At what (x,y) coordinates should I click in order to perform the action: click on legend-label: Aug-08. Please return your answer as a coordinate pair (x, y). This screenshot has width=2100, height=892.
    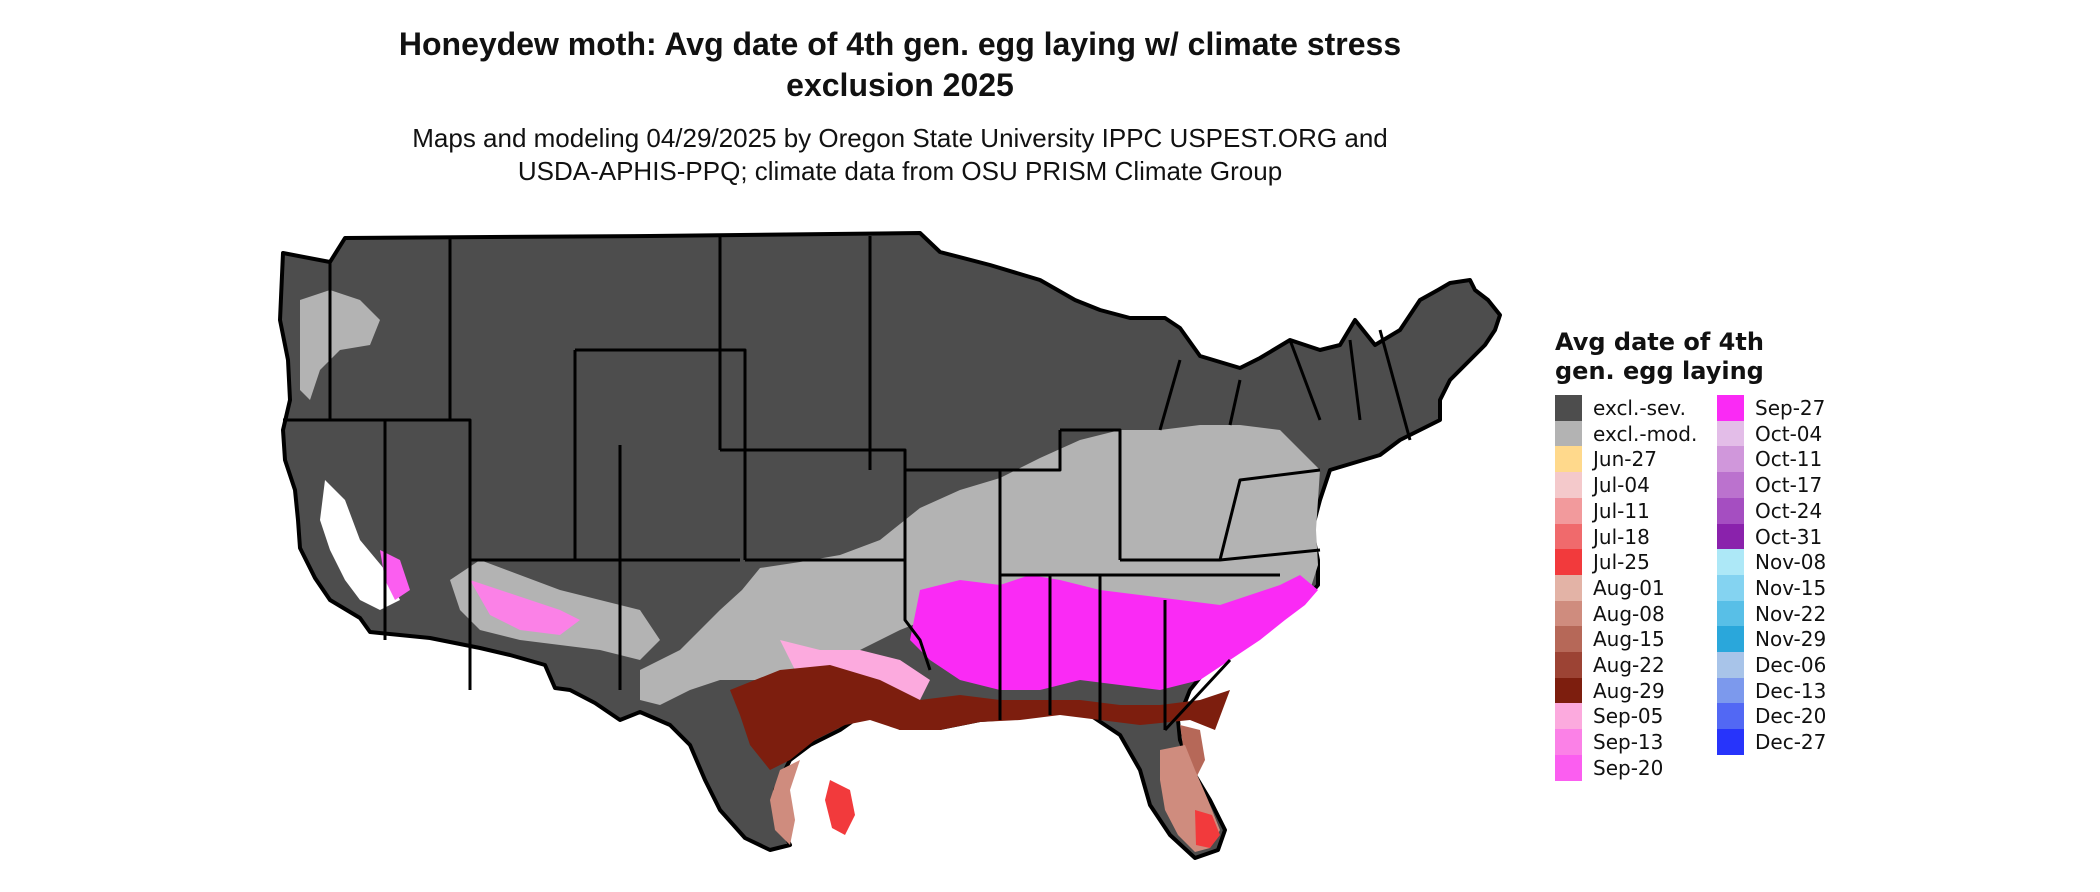
    Looking at the image, I should click on (1629, 613).